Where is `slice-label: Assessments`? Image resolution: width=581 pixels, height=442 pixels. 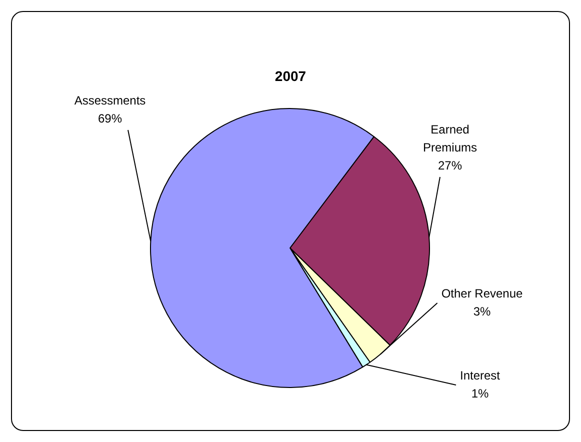 slice-label: Assessments is located at coordinates (110, 100).